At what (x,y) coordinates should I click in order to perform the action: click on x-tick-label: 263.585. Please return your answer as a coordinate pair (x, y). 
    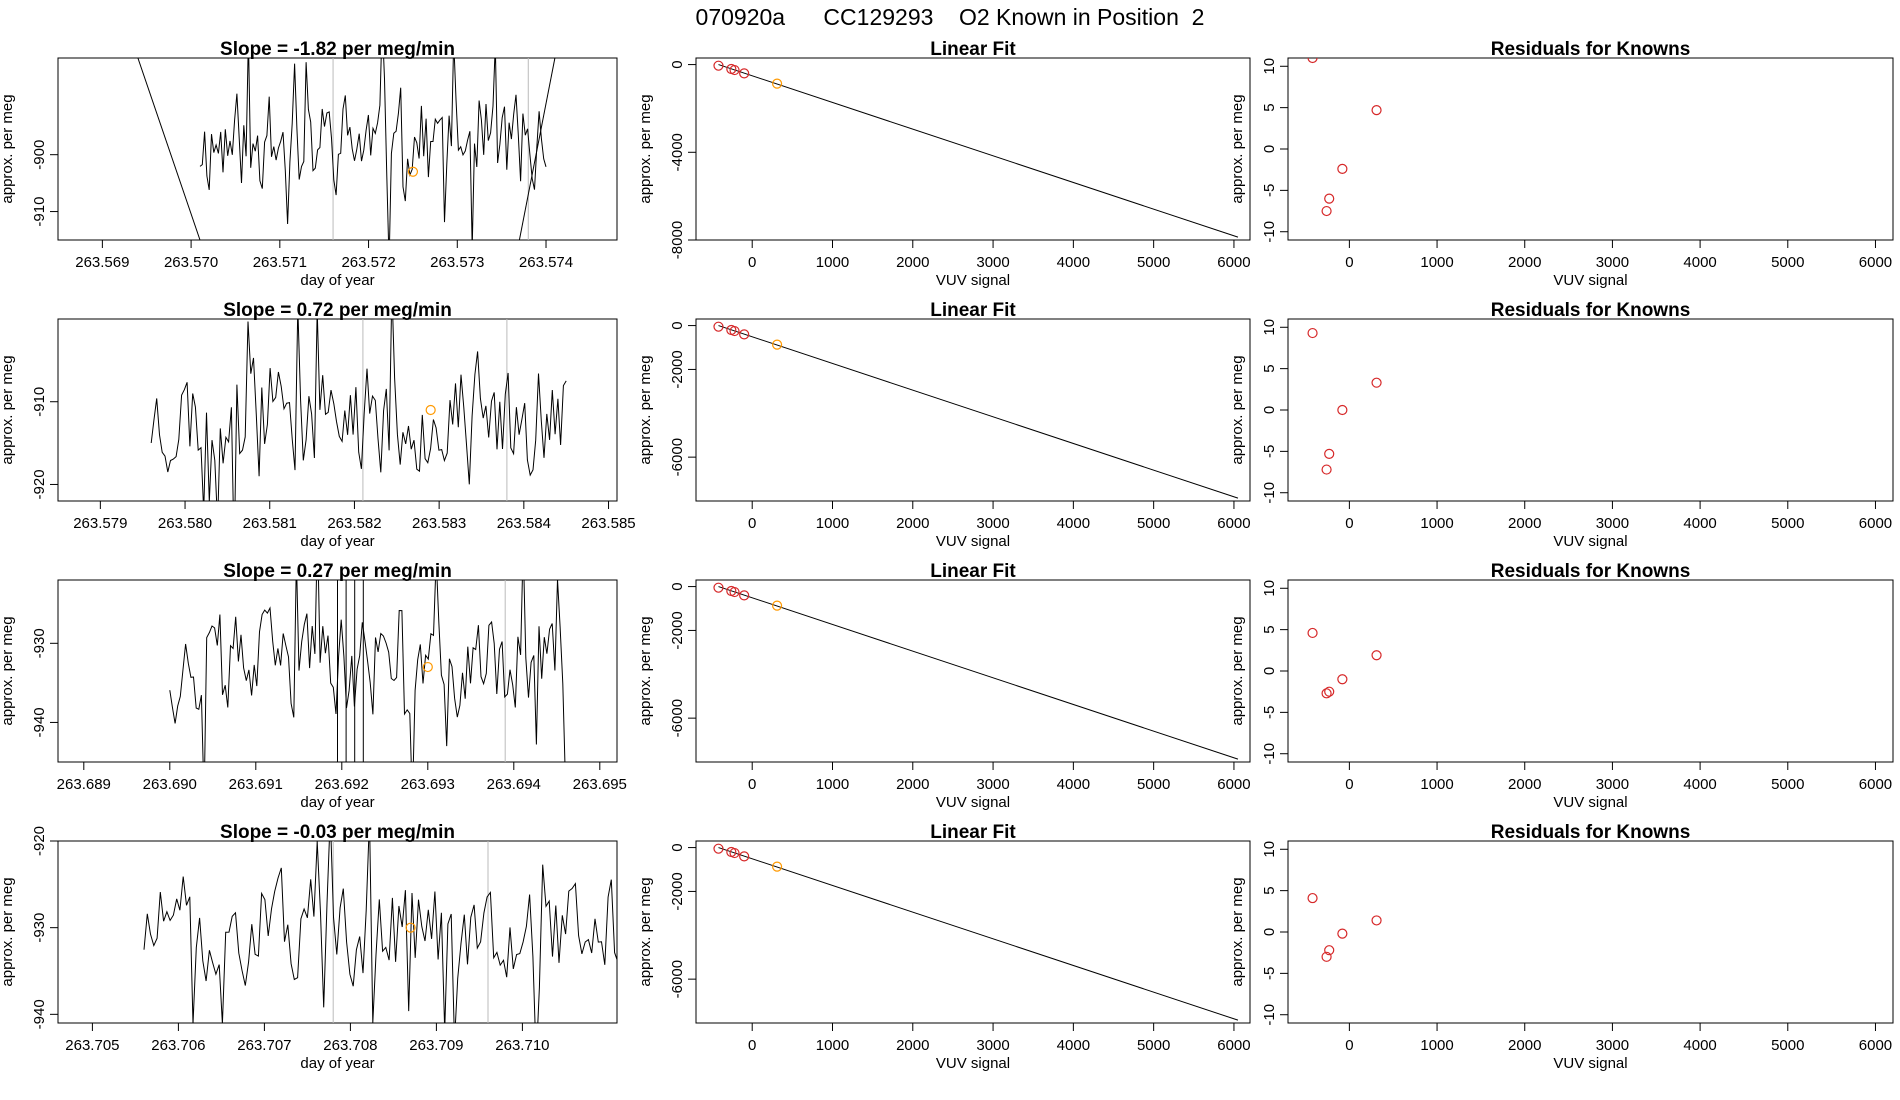
    Looking at the image, I should click on (608, 523).